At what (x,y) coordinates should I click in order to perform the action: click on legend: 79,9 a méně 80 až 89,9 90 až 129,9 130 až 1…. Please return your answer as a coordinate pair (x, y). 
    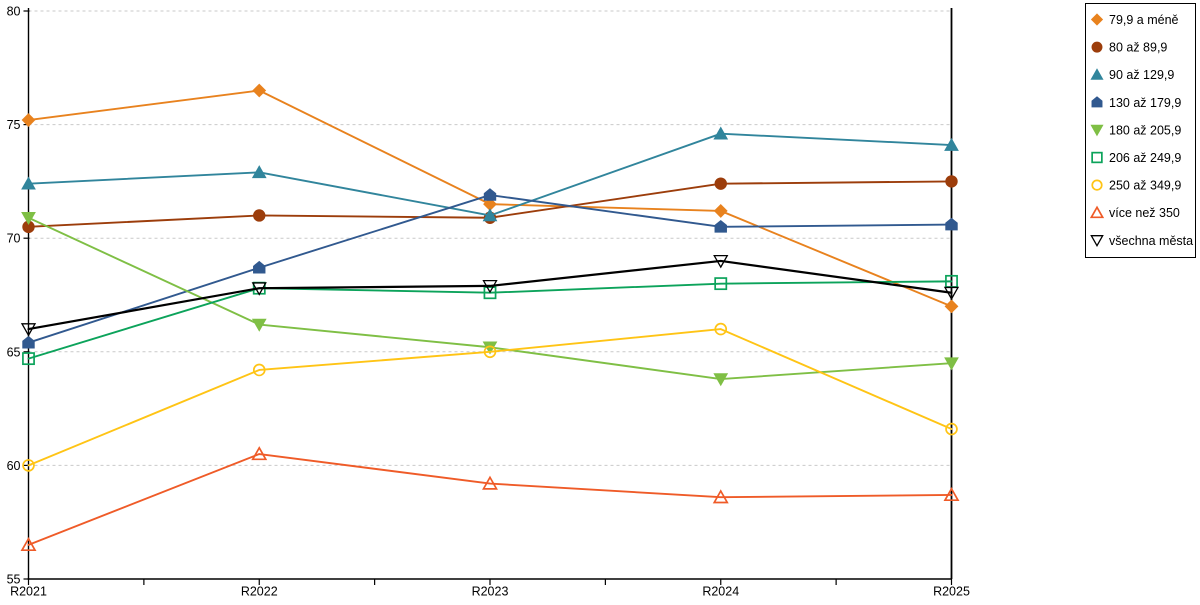
    Looking at the image, I should click on (1140, 130).